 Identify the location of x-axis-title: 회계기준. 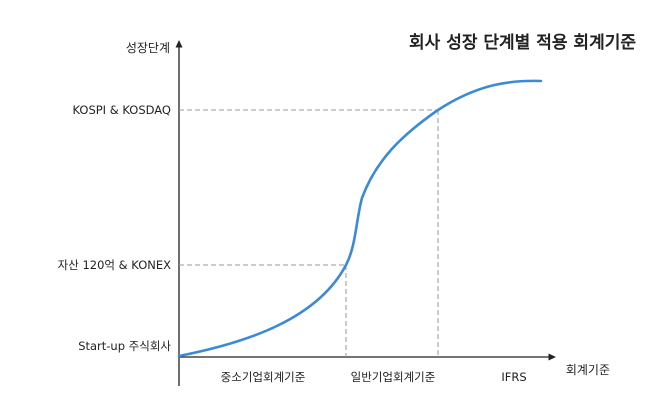
(588, 370).